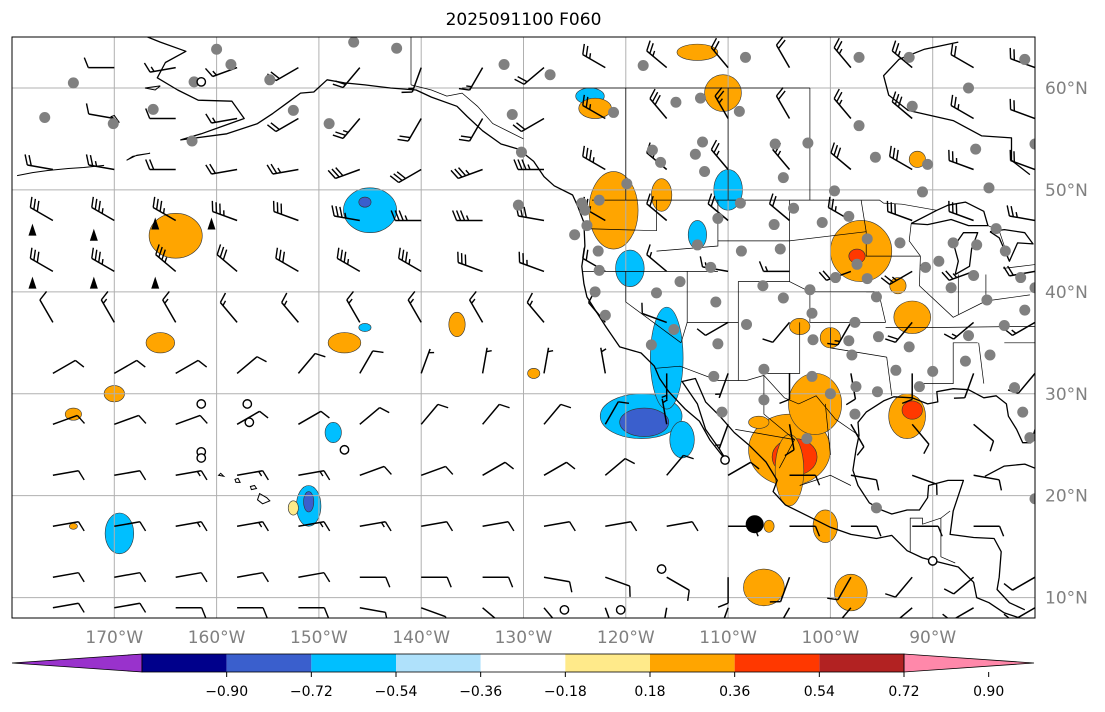  I want to click on anomaly-region, so click(769, 526).